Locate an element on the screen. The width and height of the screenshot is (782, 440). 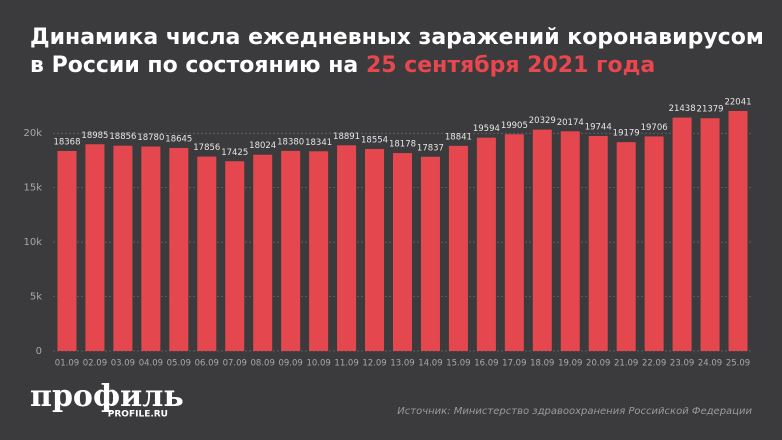
value-label: 19594 is located at coordinates (486, 129).